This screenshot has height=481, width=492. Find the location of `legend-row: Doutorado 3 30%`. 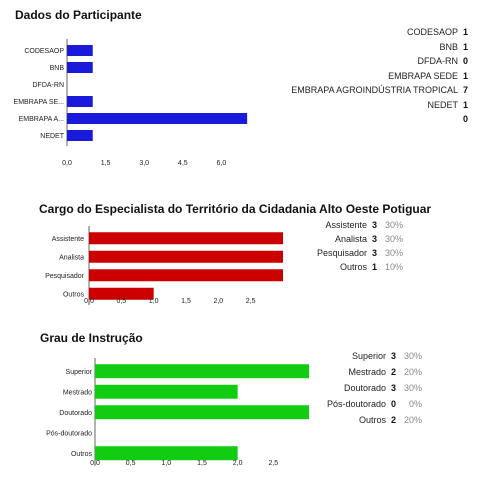

legend-row: Doutorado 3 30% is located at coordinates (374, 388).